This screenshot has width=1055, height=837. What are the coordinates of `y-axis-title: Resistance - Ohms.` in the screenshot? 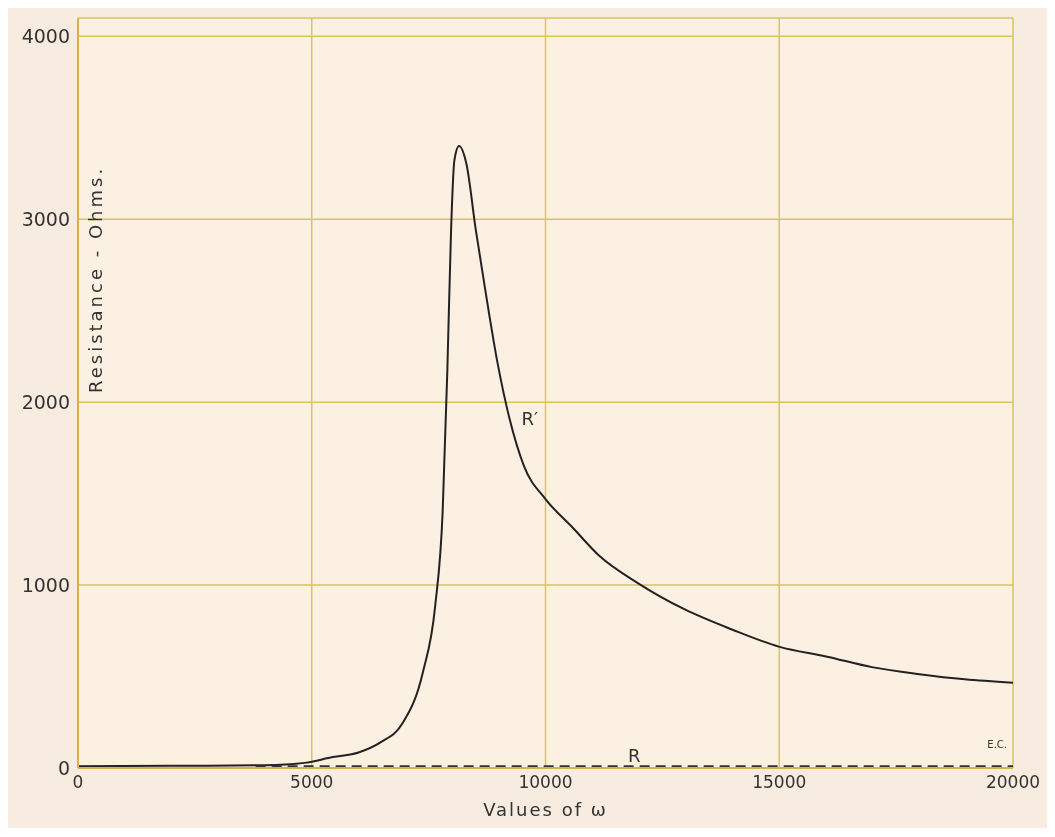 It's located at (96, 279).